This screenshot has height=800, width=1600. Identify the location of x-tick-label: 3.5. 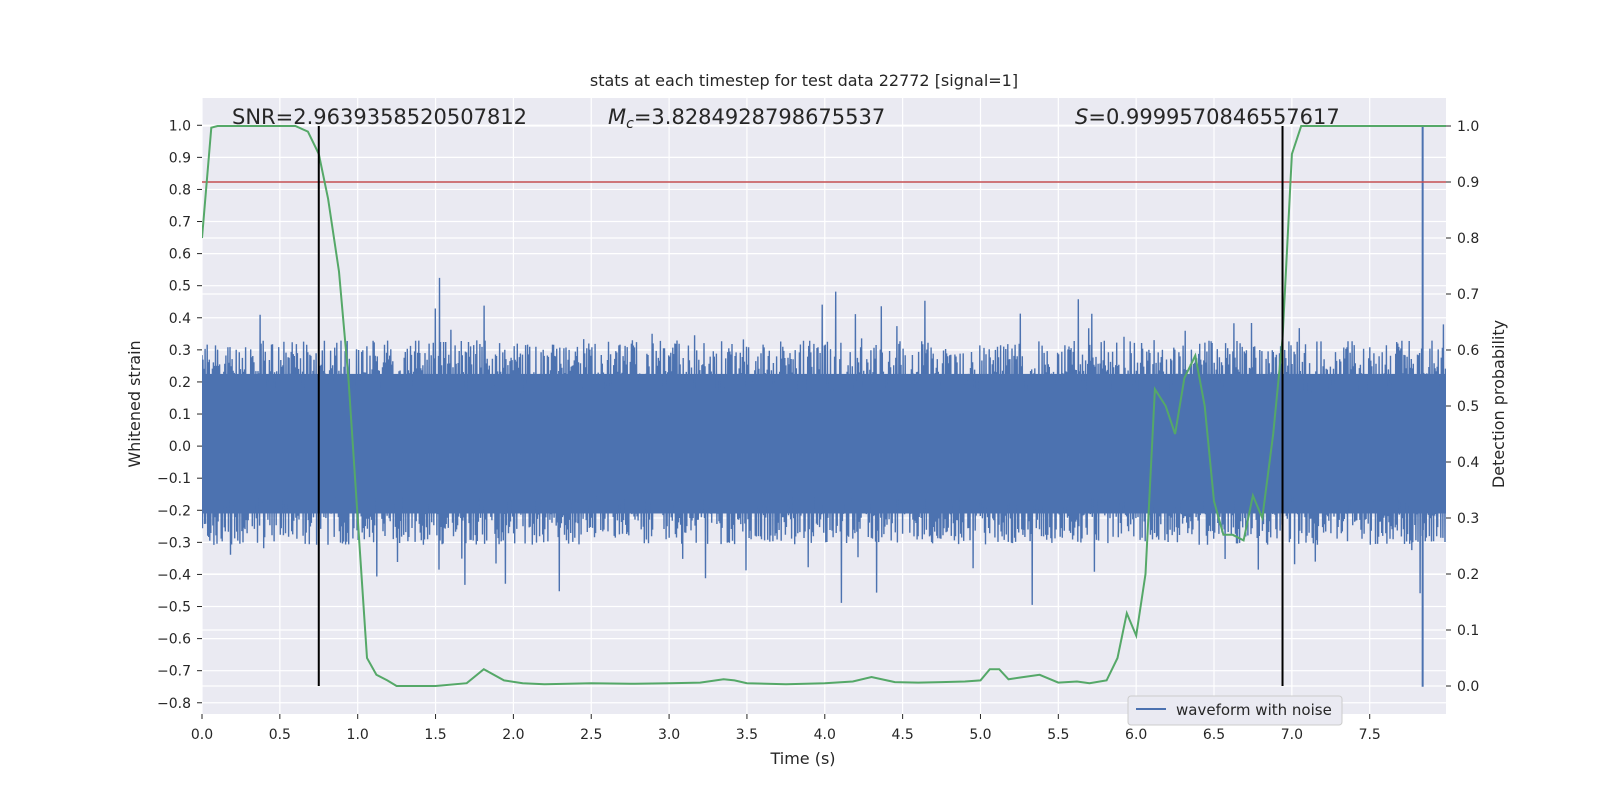
(747, 735).